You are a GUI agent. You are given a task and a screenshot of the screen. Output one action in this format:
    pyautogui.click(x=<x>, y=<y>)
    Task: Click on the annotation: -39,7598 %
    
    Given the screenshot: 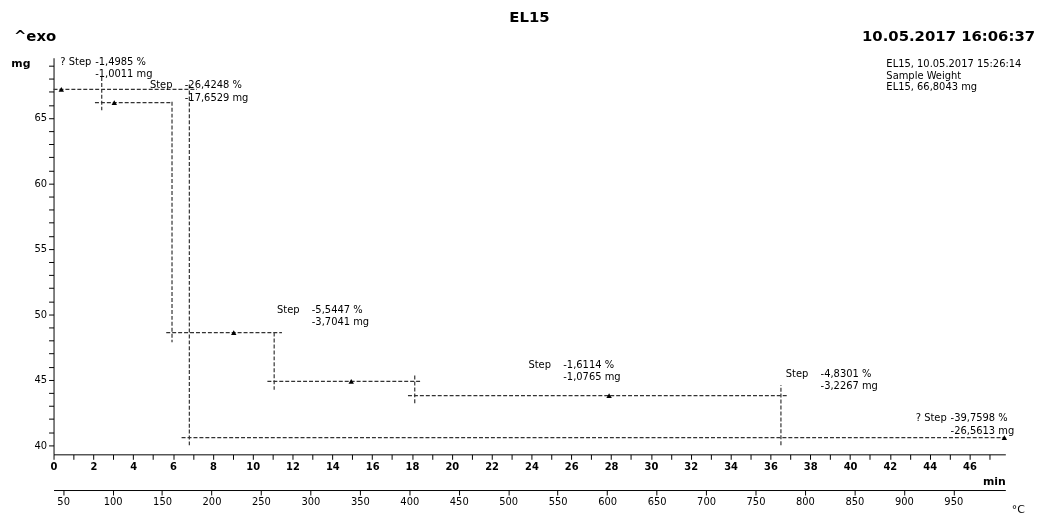 What is the action you would take?
    pyautogui.click(x=979, y=418)
    